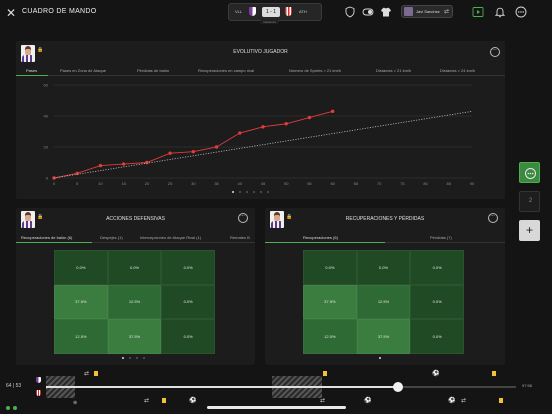 The width and height of the screenshot is (552, 414). Describe the element at coordinates (320, 237) in the screenshot. I see `tab-recuperaciones: Recuperaciones (6)` at that location.